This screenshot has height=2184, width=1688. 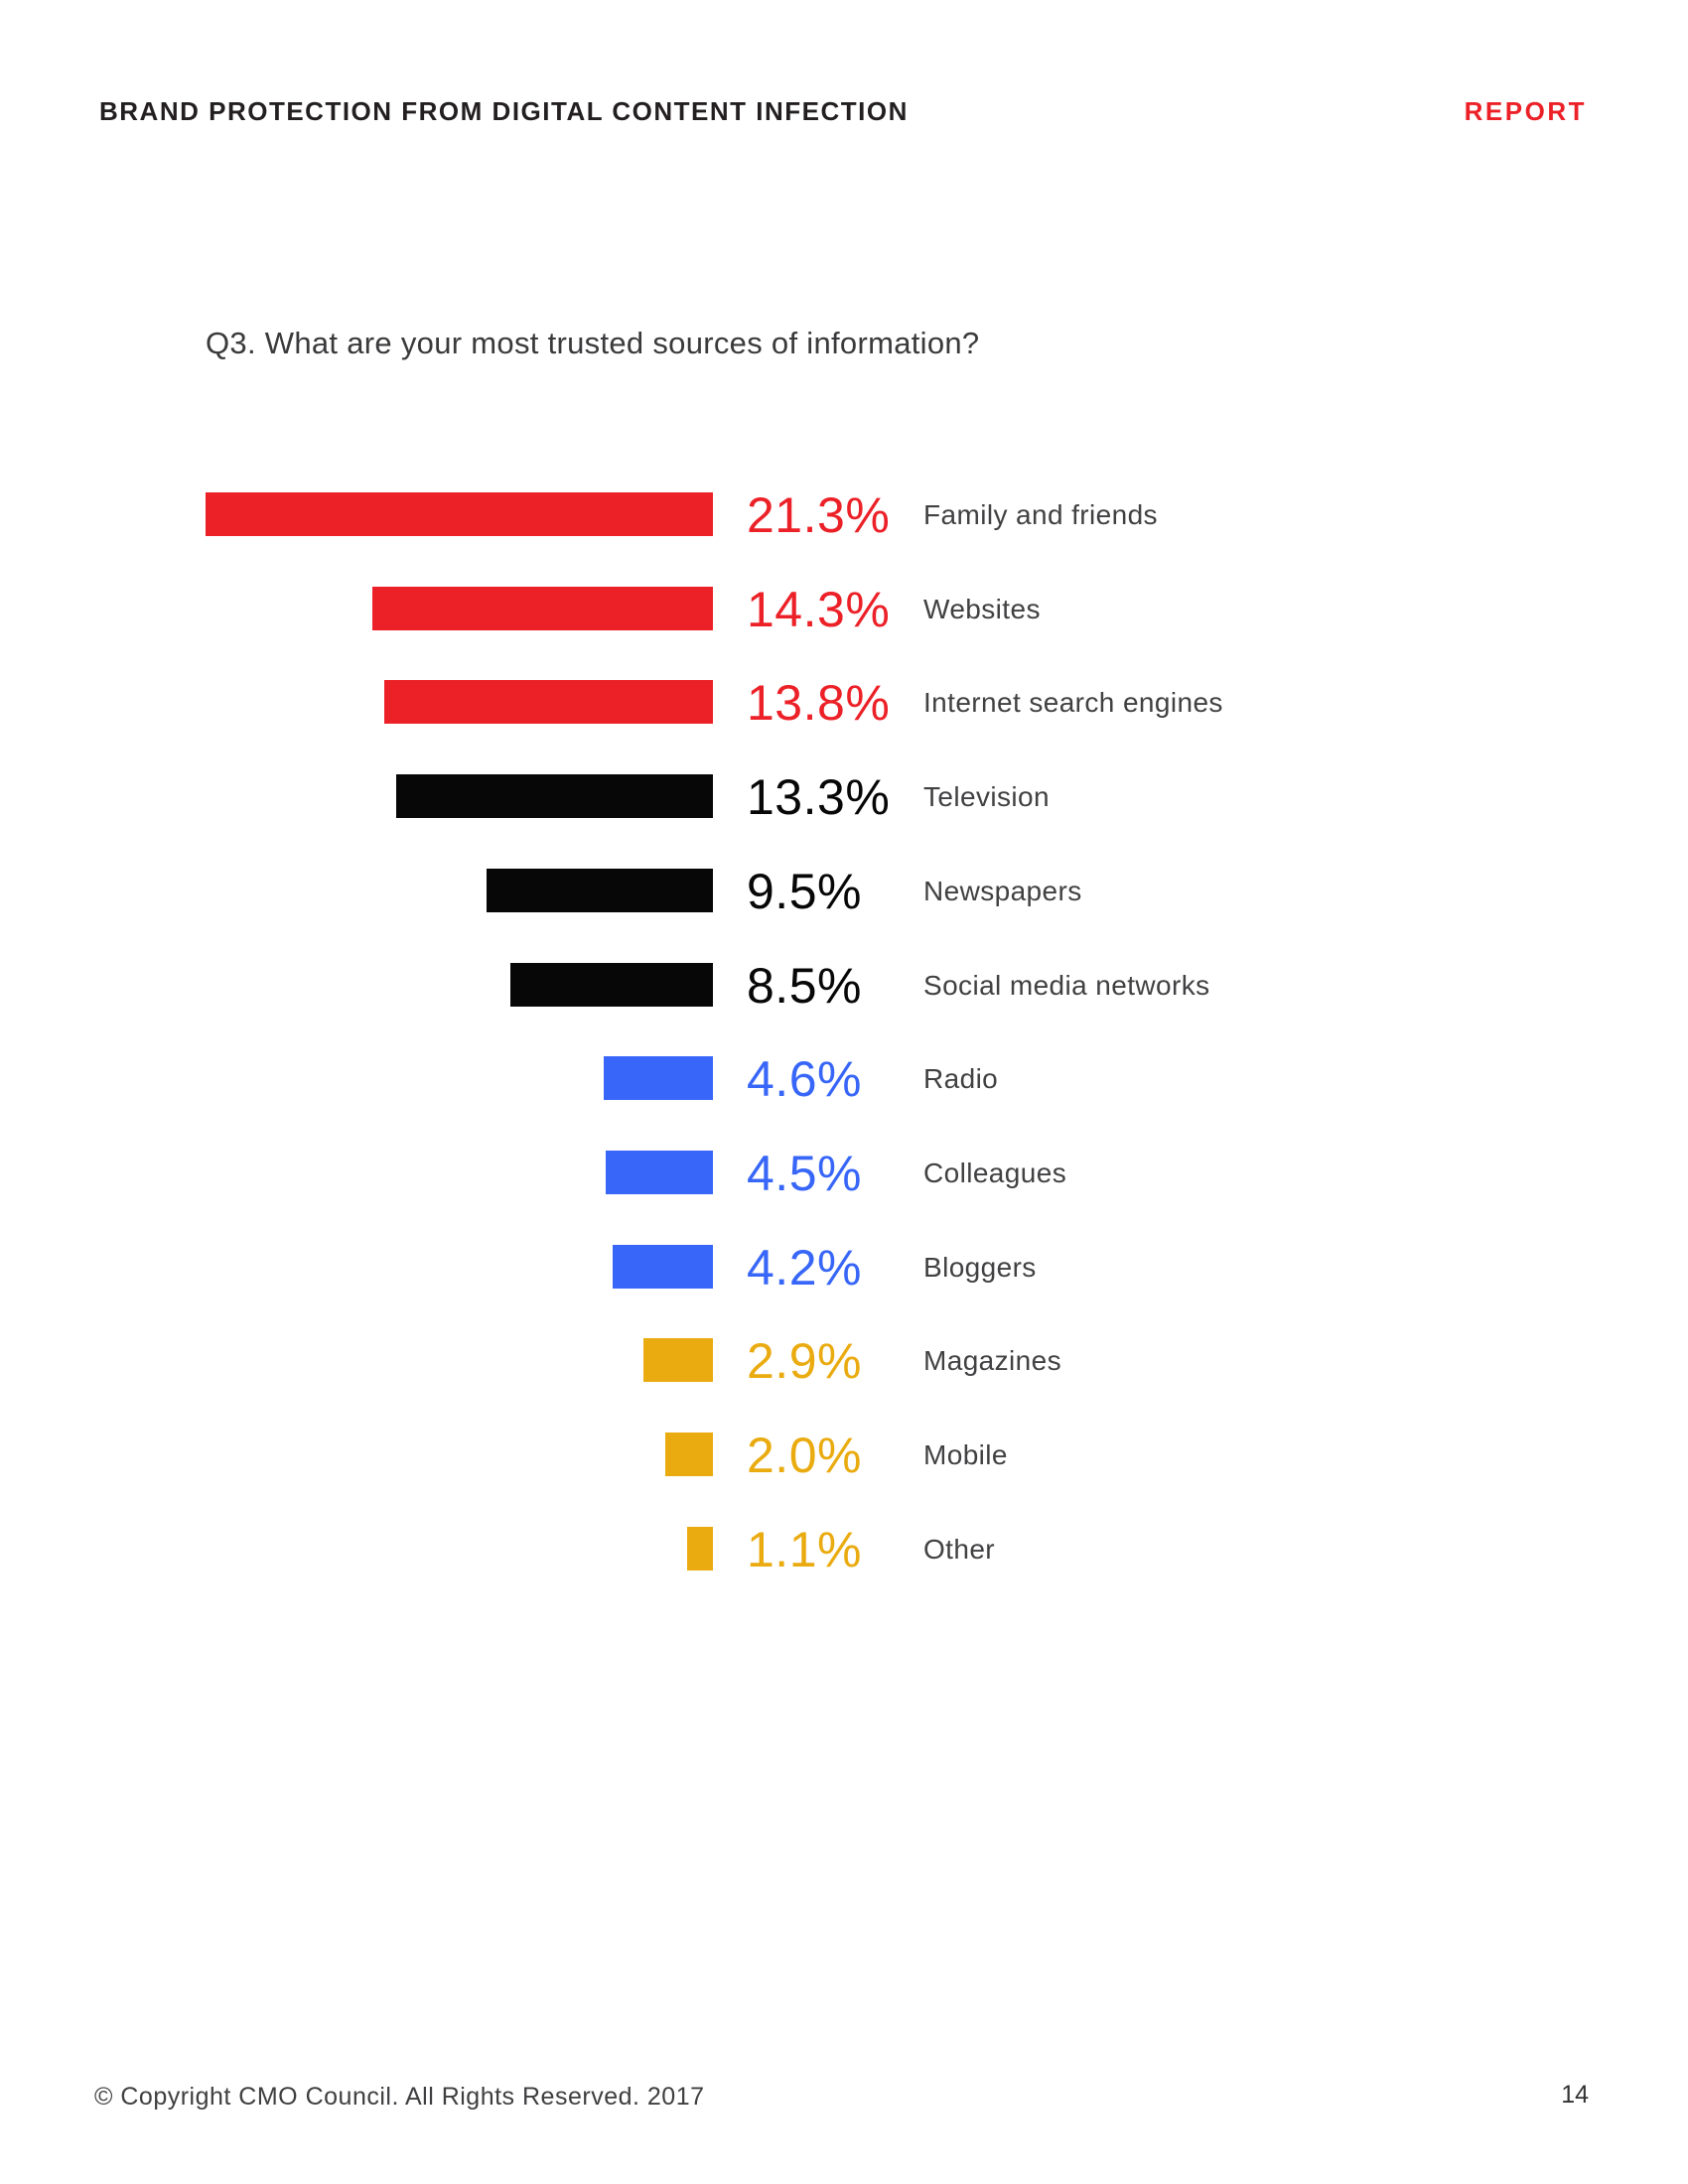 What do you see at coordinates (663, 1267) in the screenshot?
I see `bar-bloggers` at bounding box center [663, 1267].